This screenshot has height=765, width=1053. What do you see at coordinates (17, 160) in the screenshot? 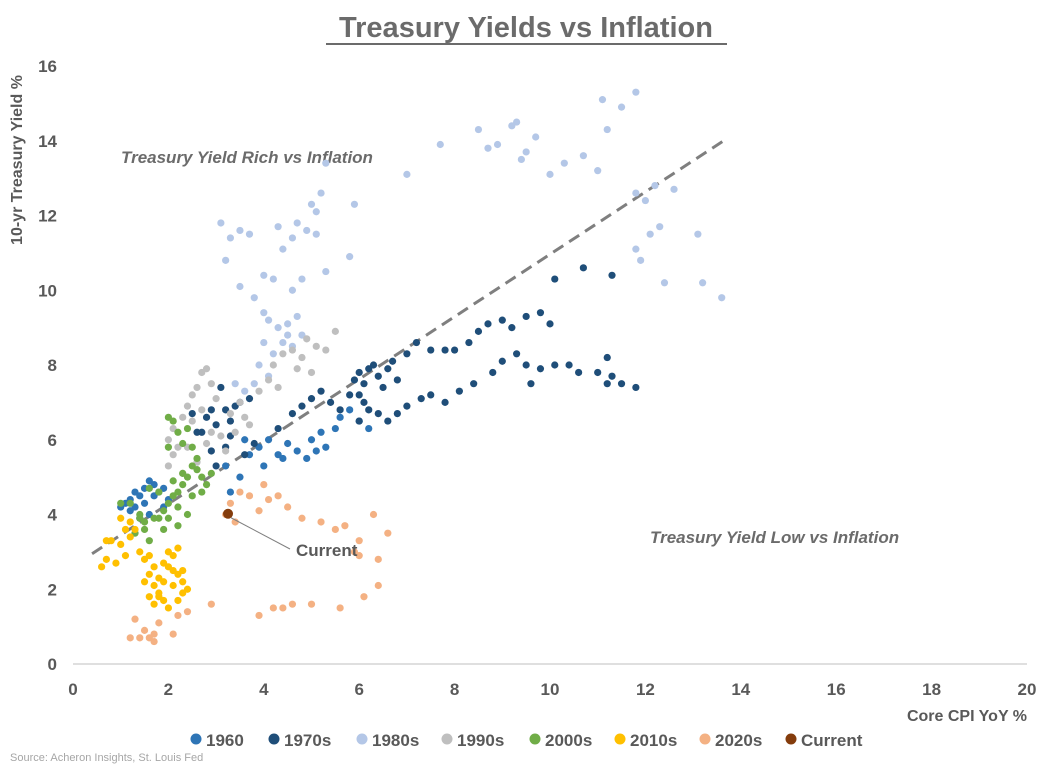
I see `y-axis-label: 10-yr Treasury Yield %` at bounding box center [17, 160].